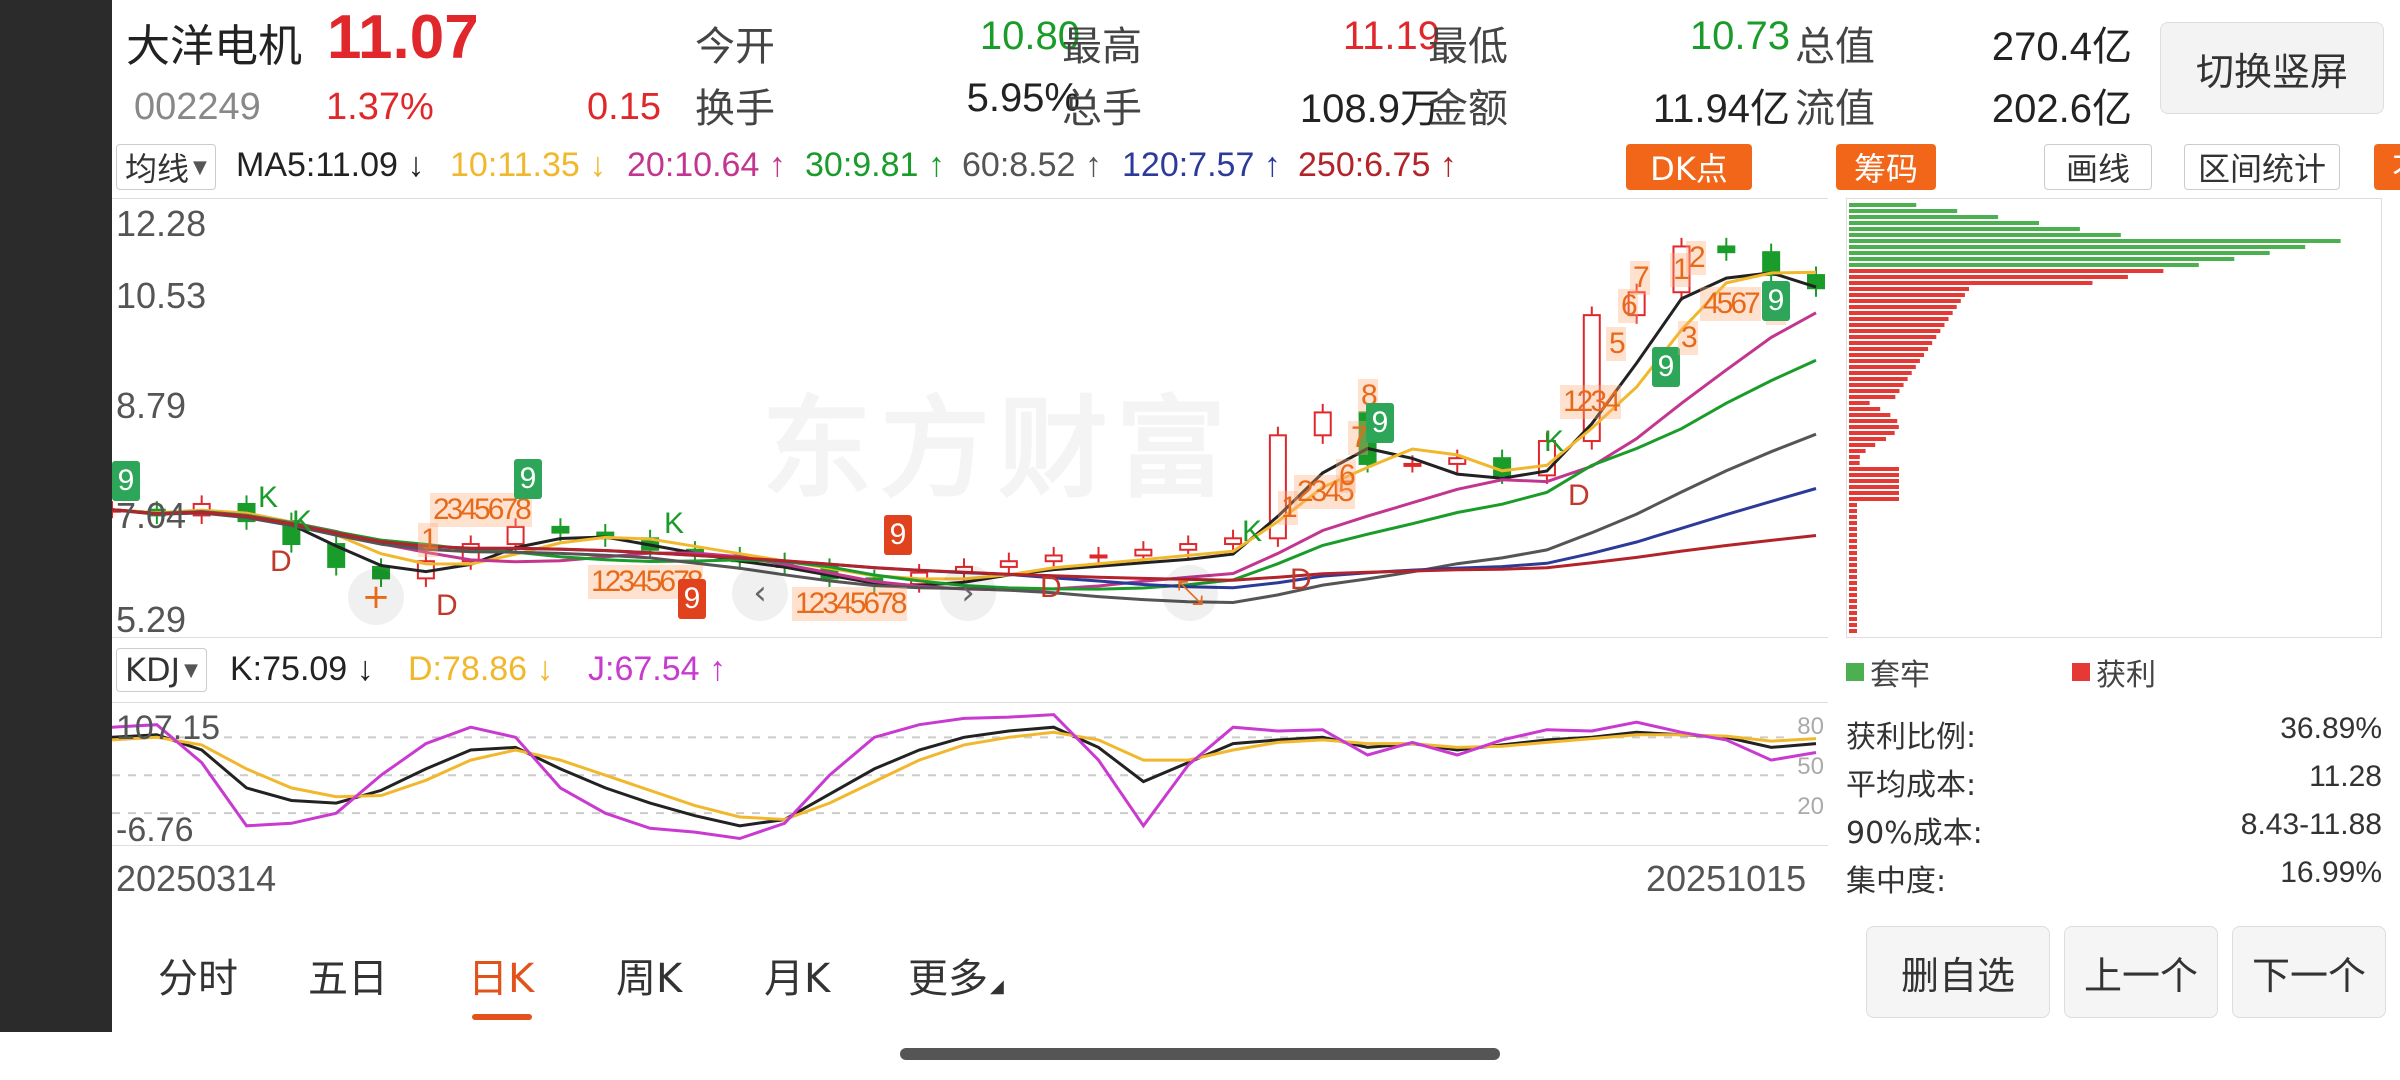 This screenshot has height=1080, width=2400. I want to click on scroll-left-icon: ‹, so click(760, 593).